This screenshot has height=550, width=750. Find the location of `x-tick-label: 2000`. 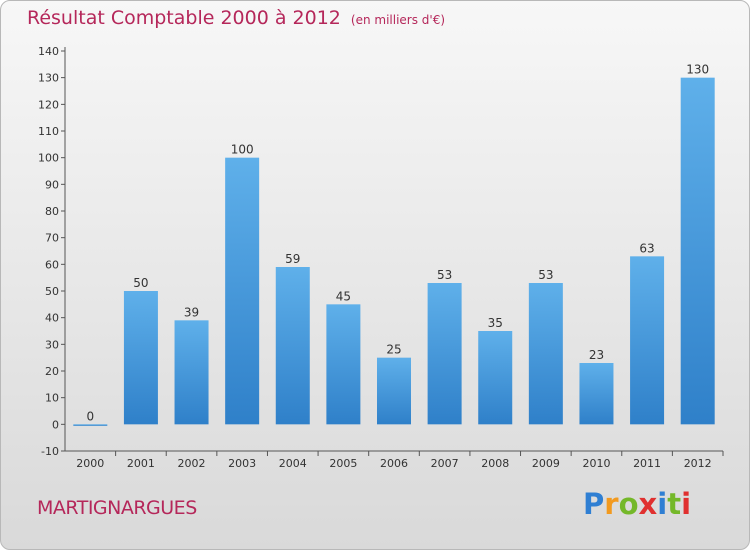

x-tick-label: 2000 is located at coordinates (90, 463).